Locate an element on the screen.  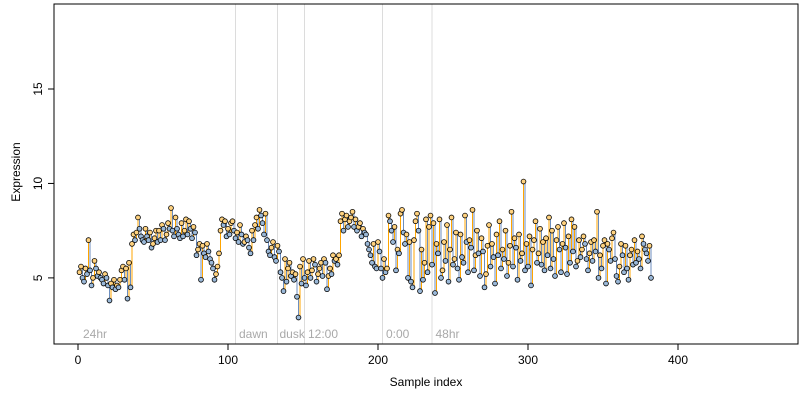
section-label: 12:00 is located at coordinates (323, 334).